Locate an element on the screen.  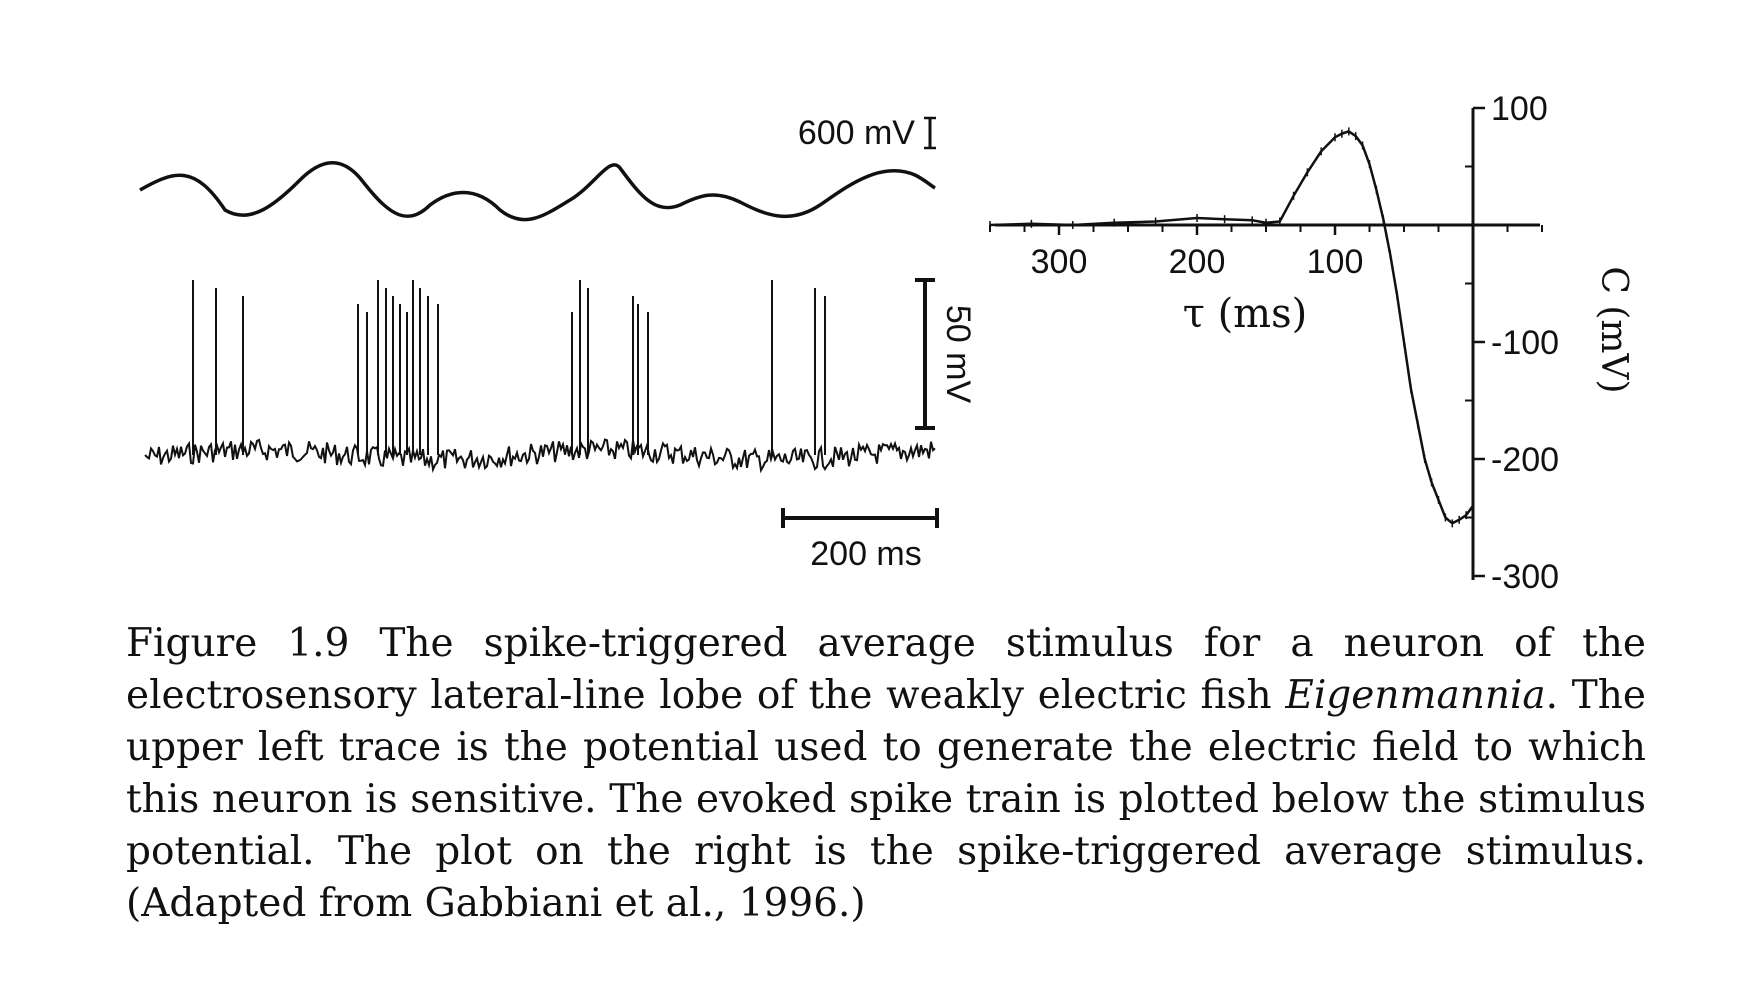
spike-train is located at coordinates (509, 367).